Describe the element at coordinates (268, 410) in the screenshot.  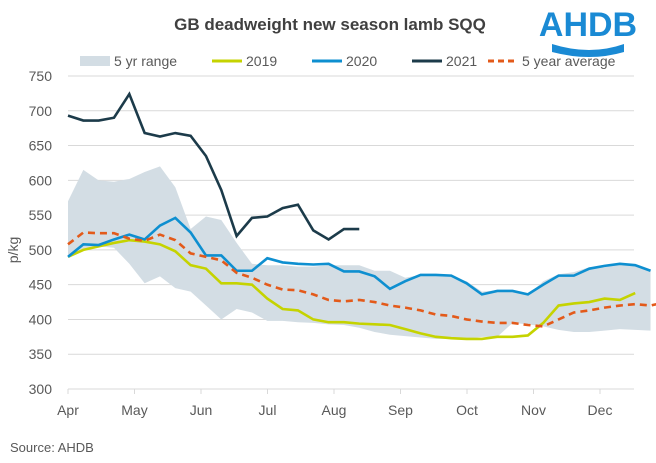
I see `x-tick-label: Jul` at that location.